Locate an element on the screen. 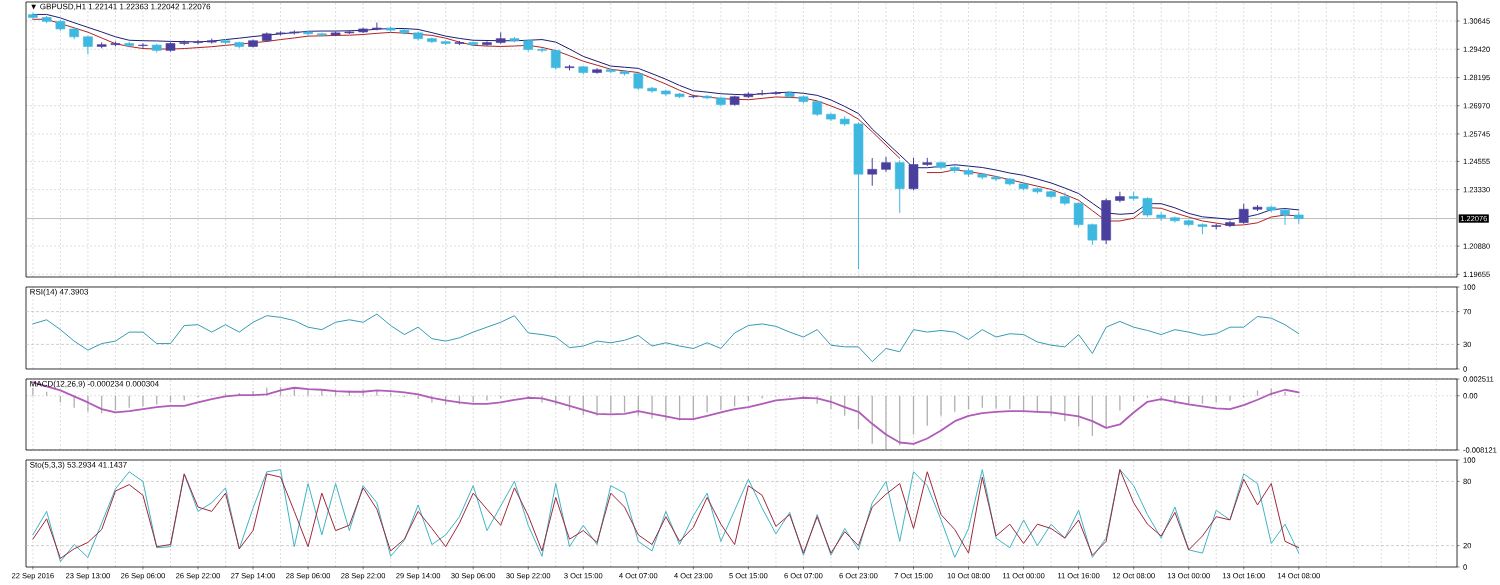  chart-title: ▼ GBPUSD,H1 1.22141 1.22363 1.22042 1.22076 is located at coordinates (121, 7).